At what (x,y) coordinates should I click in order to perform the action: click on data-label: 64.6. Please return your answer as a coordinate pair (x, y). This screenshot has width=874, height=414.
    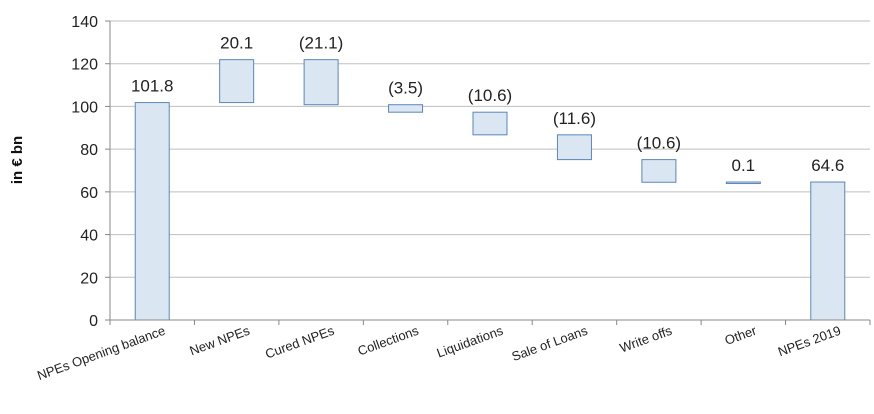
    Looking at the image, I should click on (827, 165).